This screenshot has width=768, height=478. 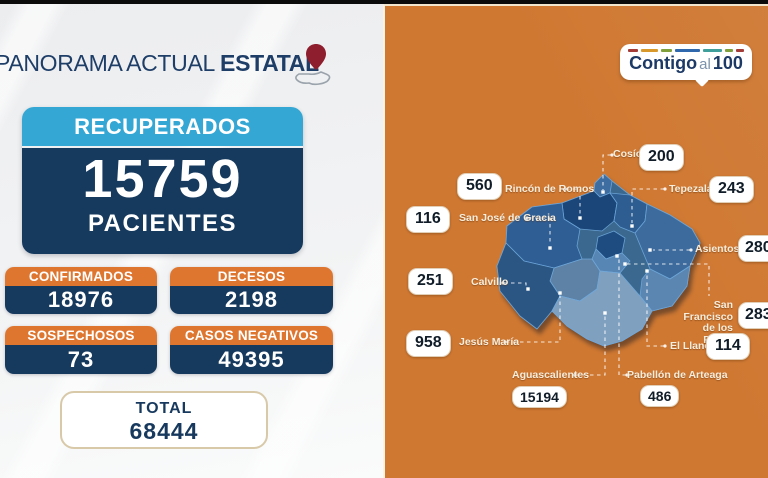 I want to click on stat-card-confirmados: CONFIRMADOS 18976, so click(x=81, y=290).